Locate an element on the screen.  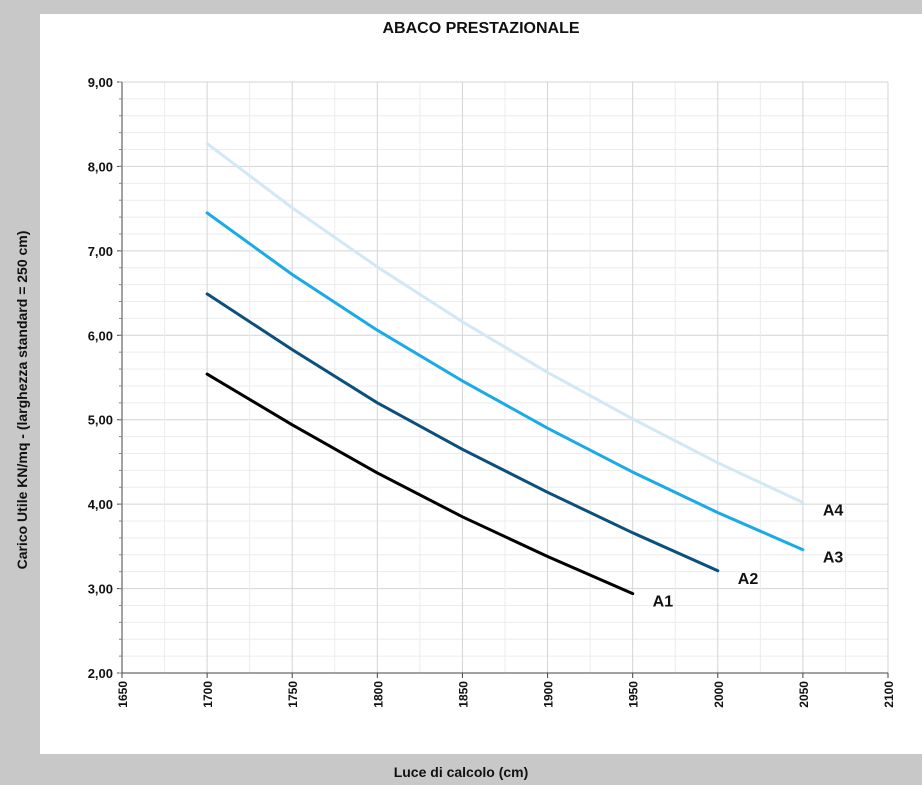
x-tick-label: 1750 is located at coordinates (293, 694).